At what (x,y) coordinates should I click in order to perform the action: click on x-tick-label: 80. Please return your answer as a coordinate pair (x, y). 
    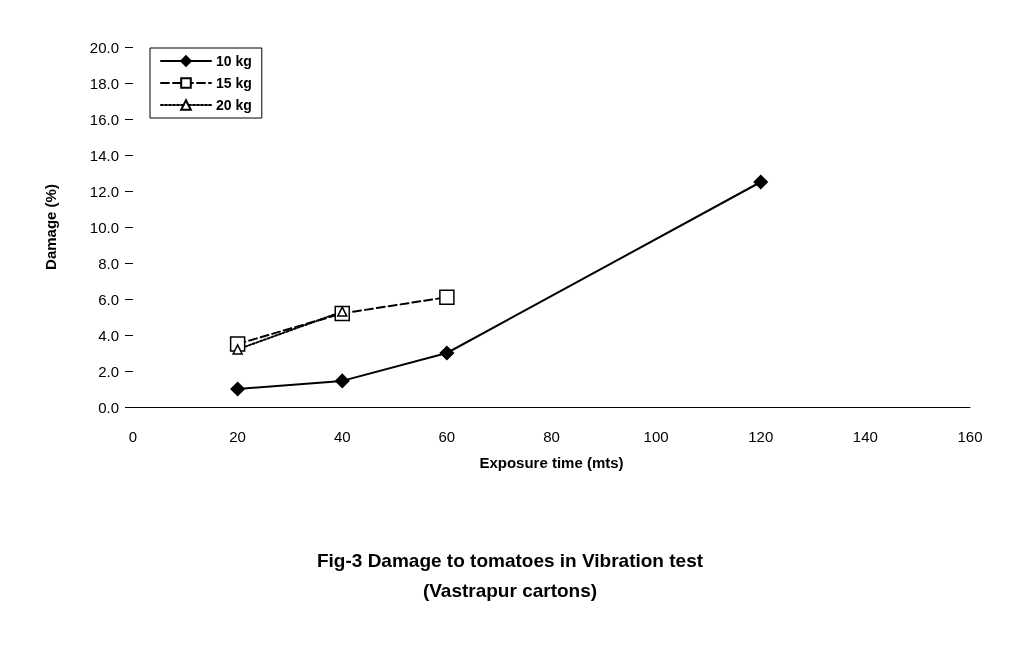
    Looking at the image, I should click on (551, 436).